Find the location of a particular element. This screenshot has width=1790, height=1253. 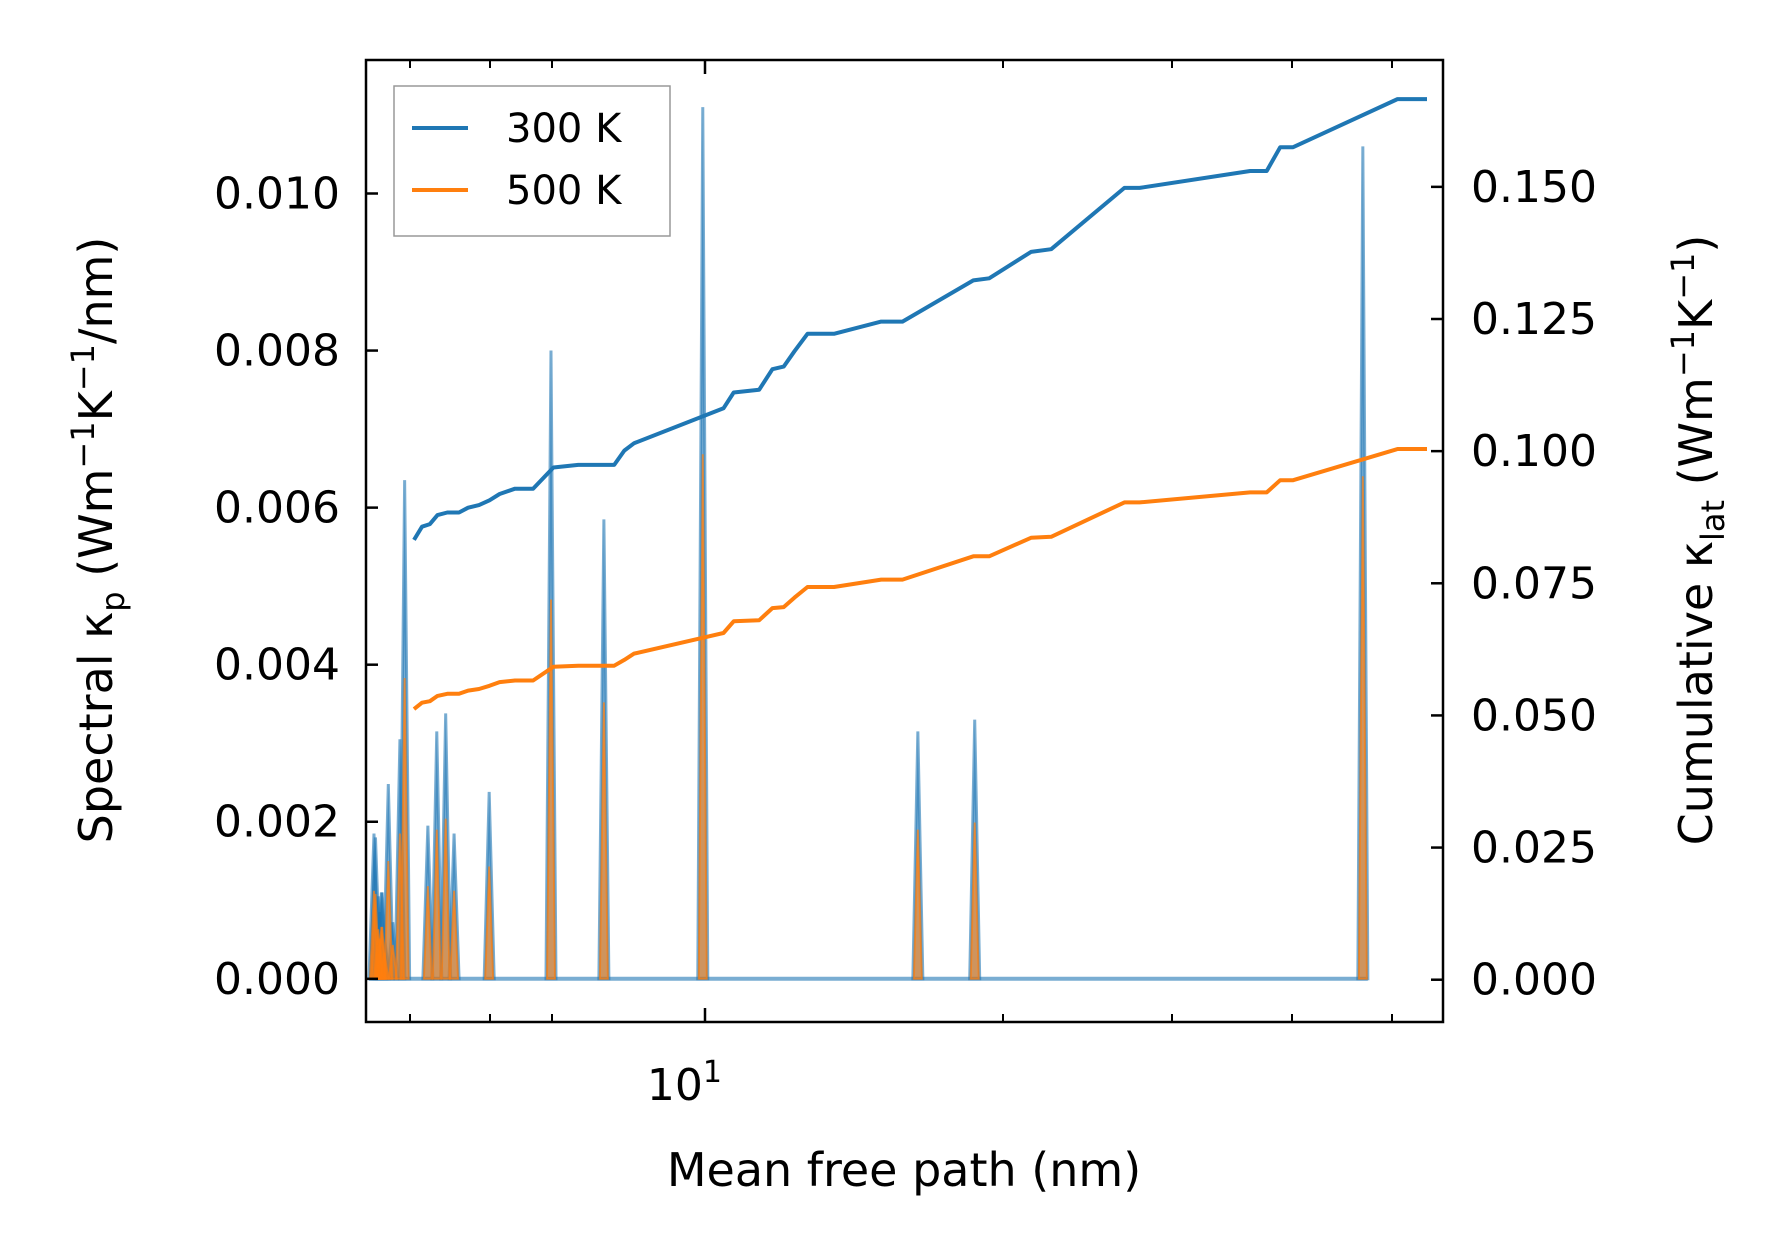

legend-label-300k: 300 K is located at coordinates (564, 129).